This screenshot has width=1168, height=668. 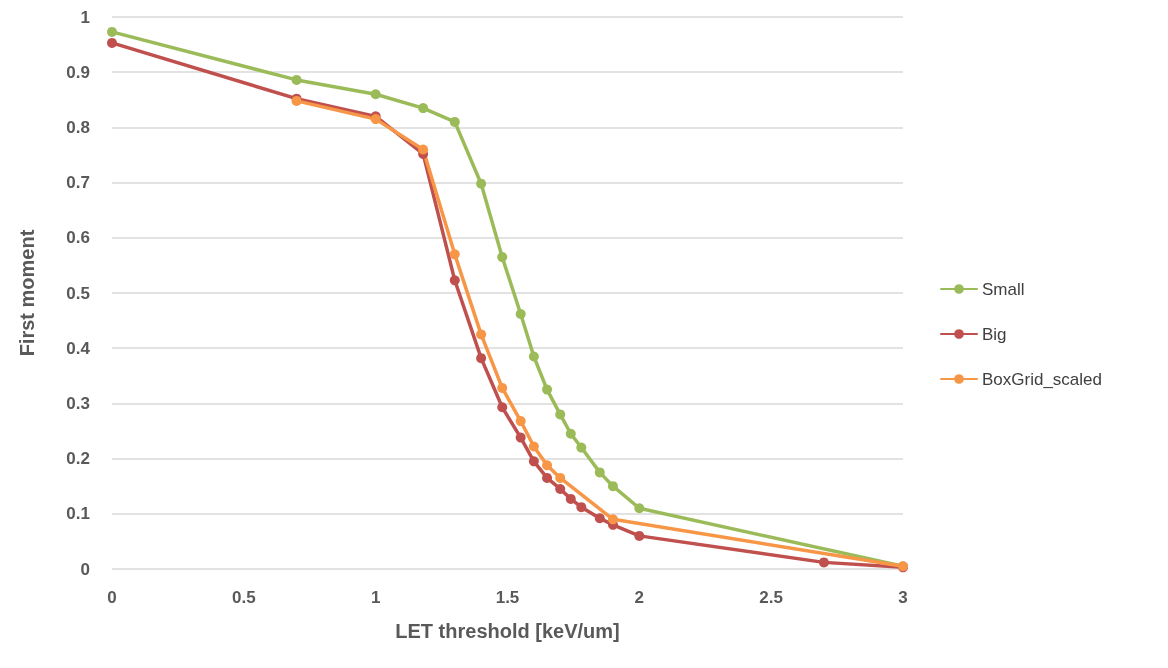 I want to click on y-tick-label: 1, so click(x=85, y=17).